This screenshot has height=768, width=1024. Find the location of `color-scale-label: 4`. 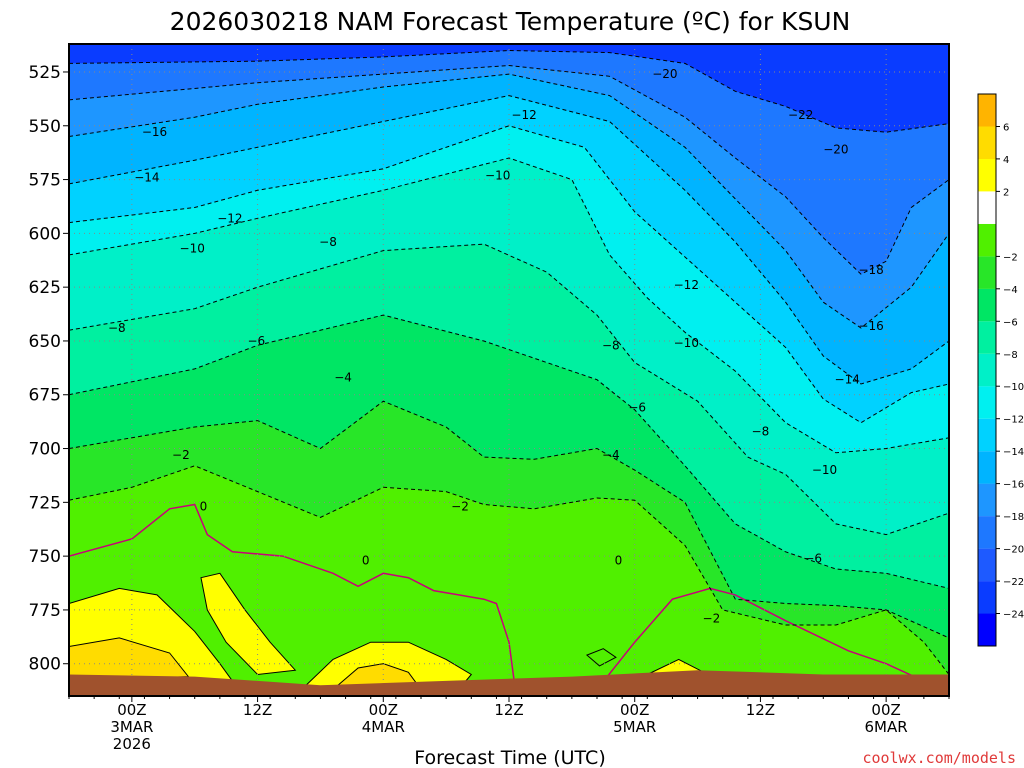

color-scale-label: 4 is located at coordinates (1006, 160).